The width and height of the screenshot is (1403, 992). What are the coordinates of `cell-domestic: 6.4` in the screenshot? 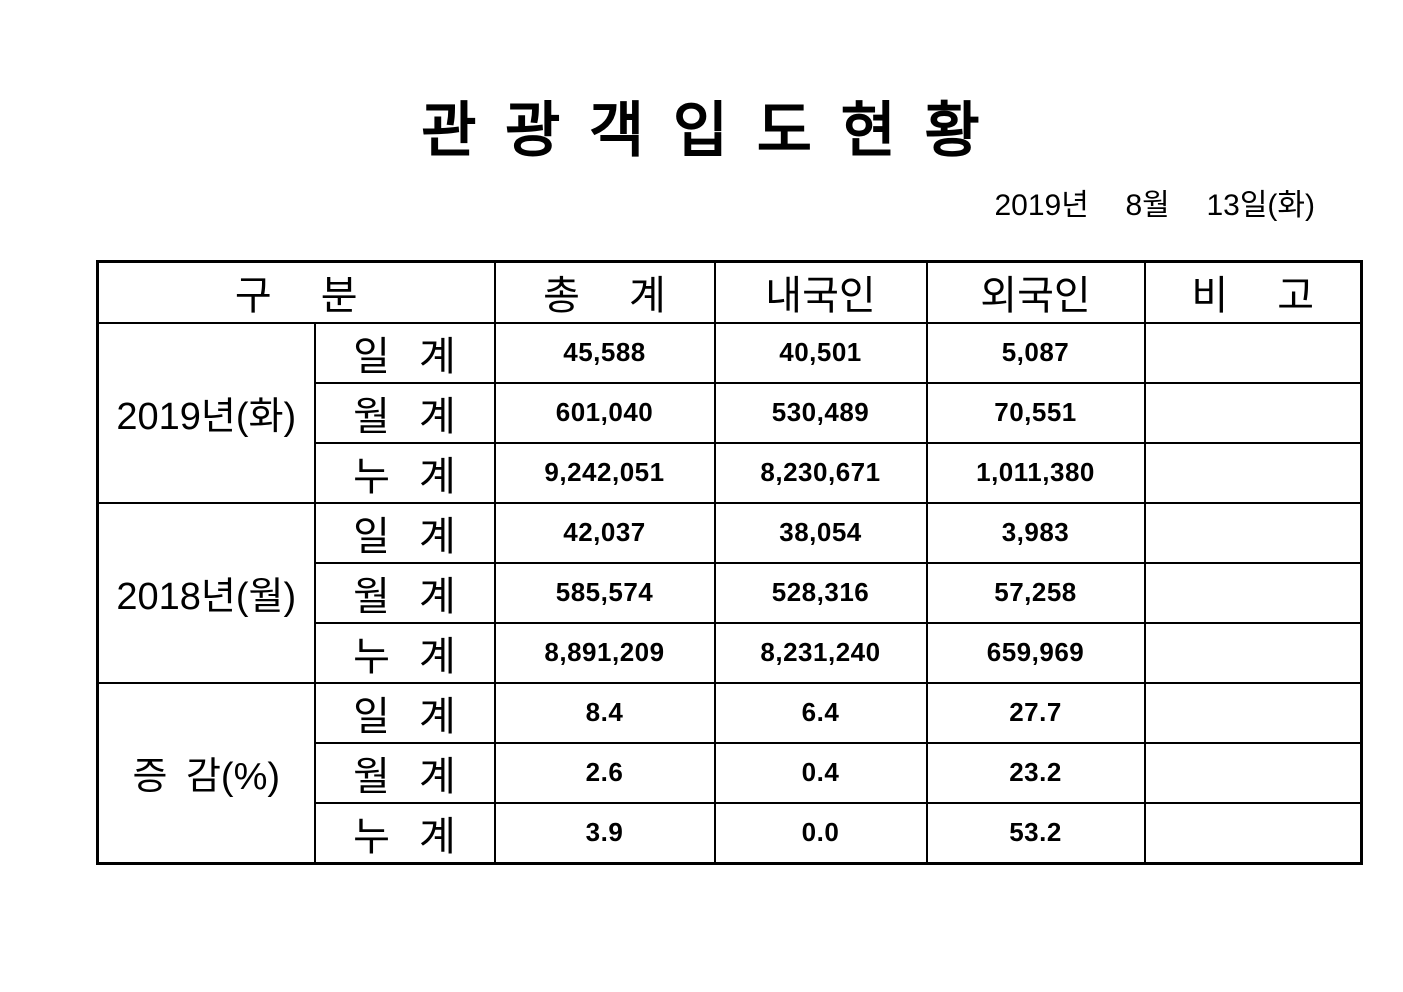 It's located at (820, 712).